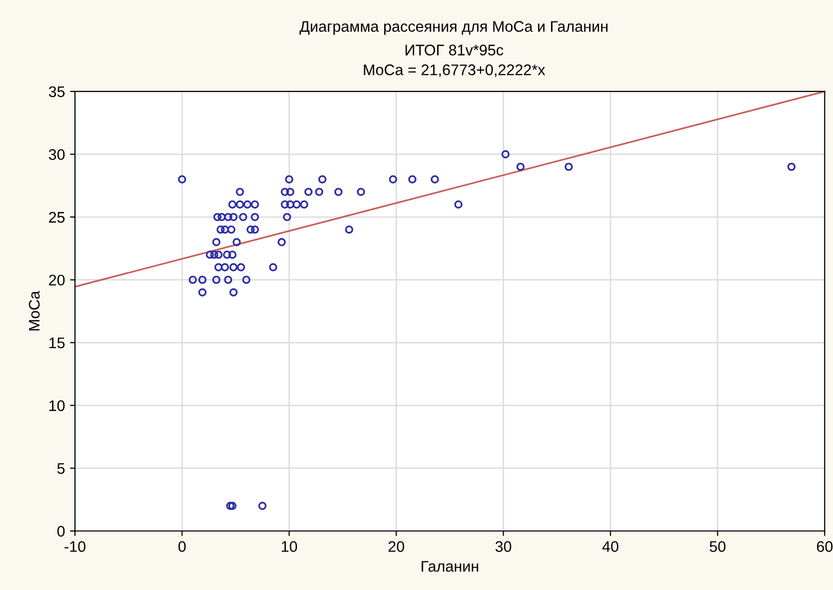 This screenshot has height=590, width=833. Describe the element at coordinates (57, 406) in the screenshot. I see `y-tick-label: 10` at that location.